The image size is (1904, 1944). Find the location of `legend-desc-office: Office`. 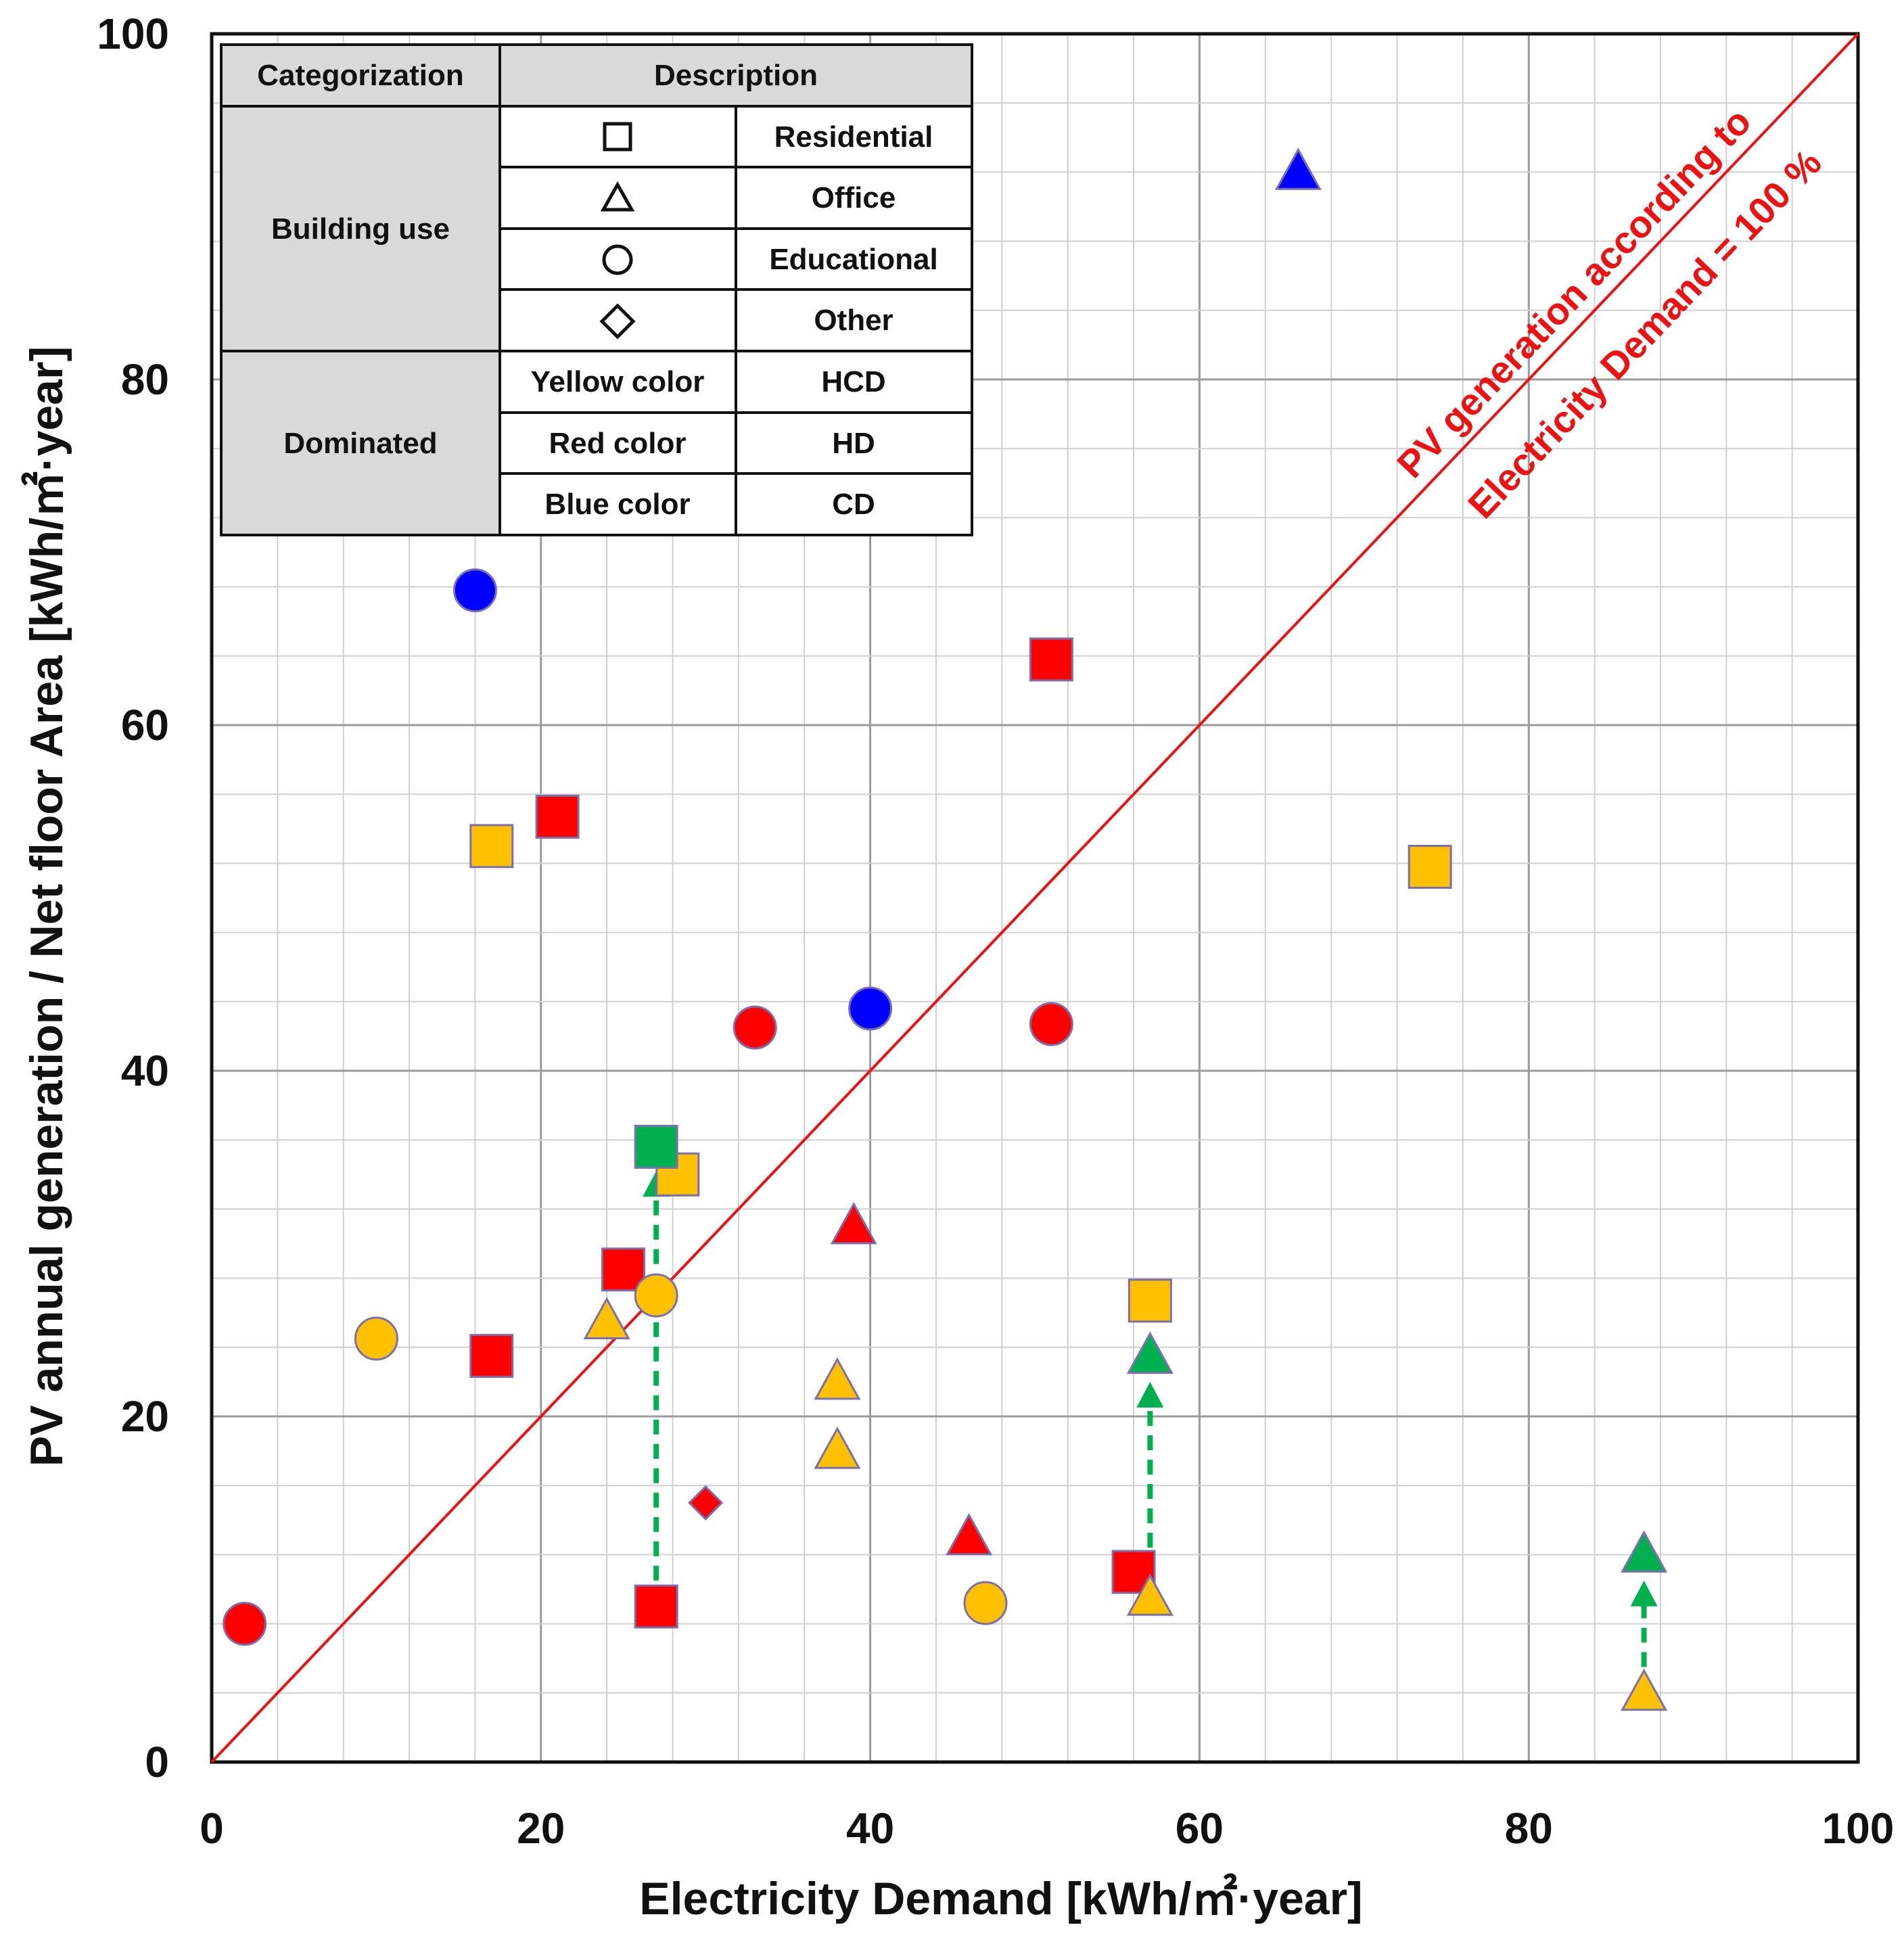

legend-desc-office: Office is located at coordinates (854, 197).